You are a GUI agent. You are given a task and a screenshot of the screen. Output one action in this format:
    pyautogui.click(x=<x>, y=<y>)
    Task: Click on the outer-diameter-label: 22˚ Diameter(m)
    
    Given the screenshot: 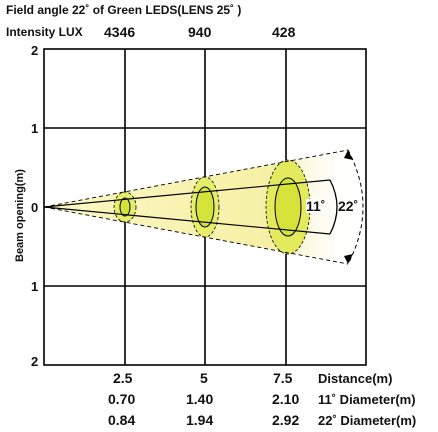 What is the action you would take?
    pyautogui.click(x=367, y=420)
    